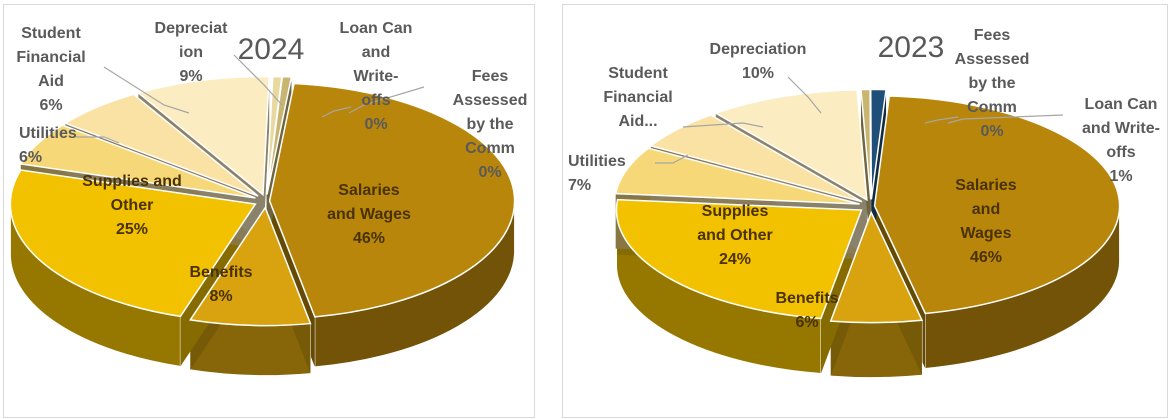  What do you see at coordinates (1121, 140) in the screenshot?
I see `data-label-loan-can-and-write-offs: Loan Can and Write-offs 1%` at bounding box center [1121, 140].